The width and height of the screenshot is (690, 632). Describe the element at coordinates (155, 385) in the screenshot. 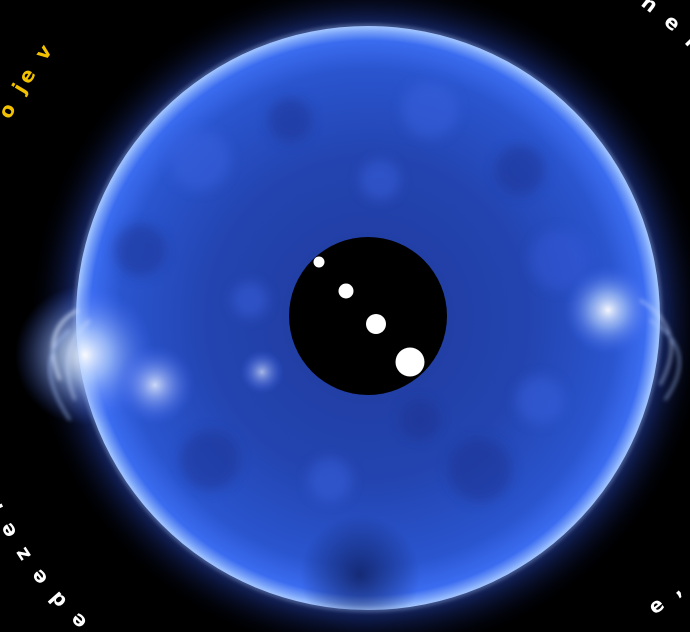

I see `active-region-mid-left` at that location.